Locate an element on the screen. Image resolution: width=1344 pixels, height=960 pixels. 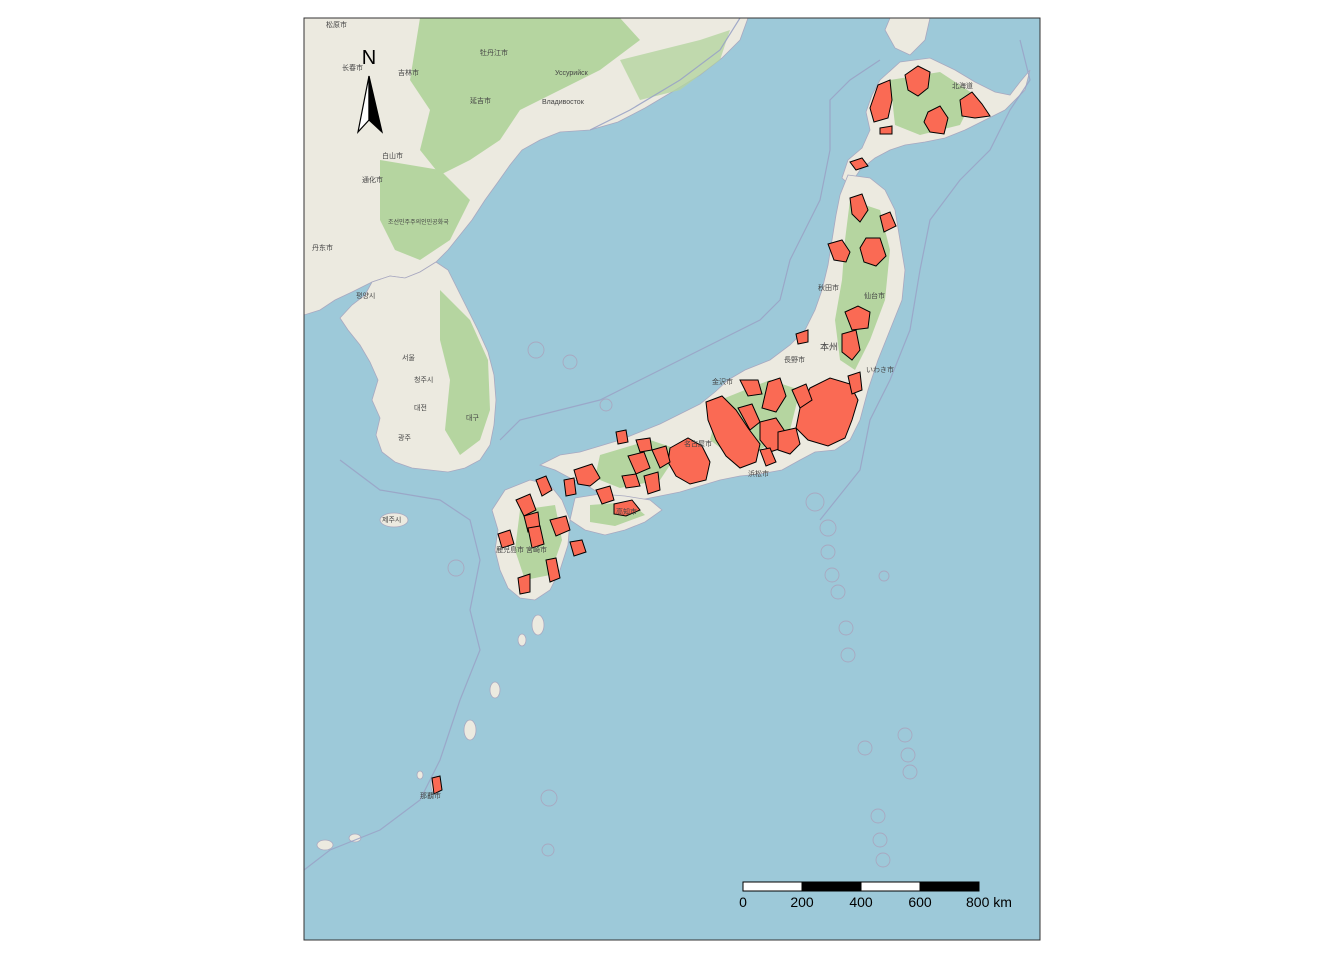
place-label: Уссурийск is located at coordinates (572, 73).